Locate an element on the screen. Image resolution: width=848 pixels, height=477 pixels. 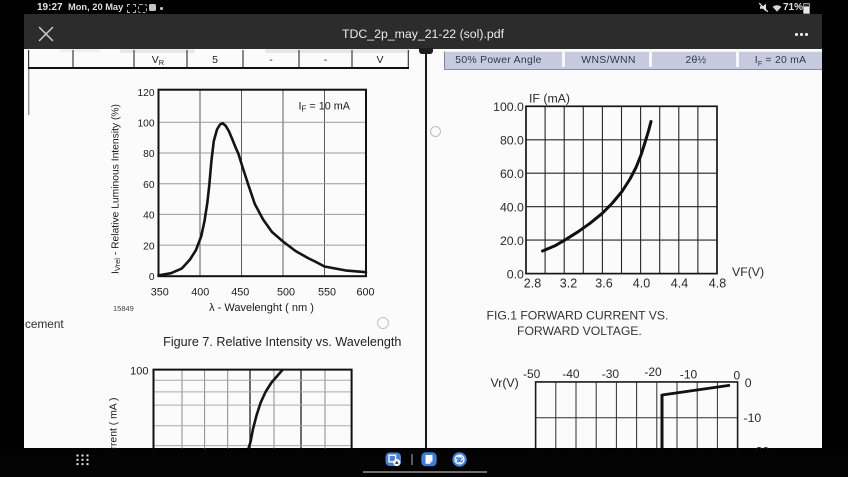
svg-text: VF(V) is located at coordinates (748, 272).